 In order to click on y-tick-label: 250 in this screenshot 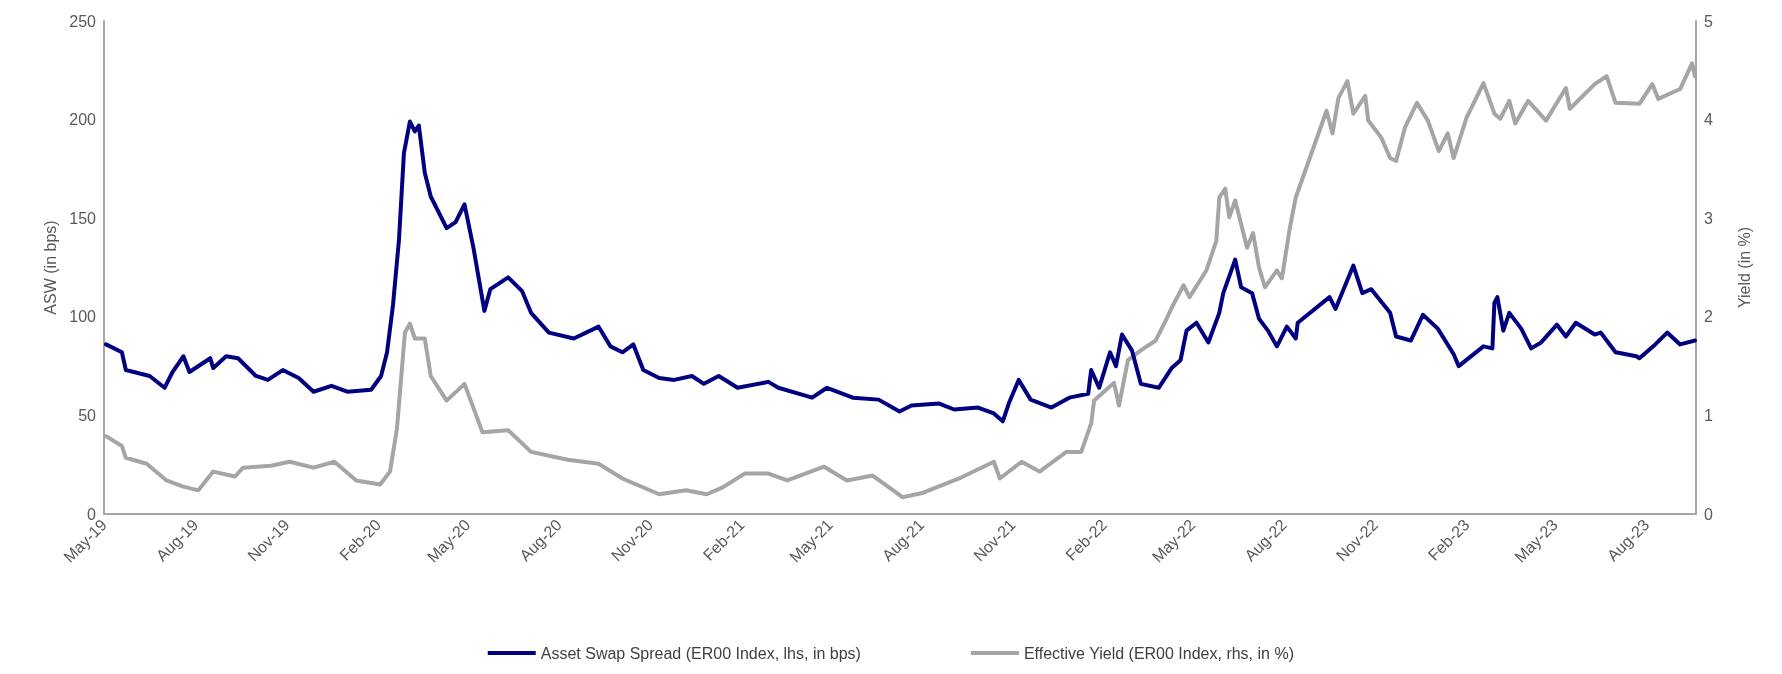, I will do `click(83, 21)`.